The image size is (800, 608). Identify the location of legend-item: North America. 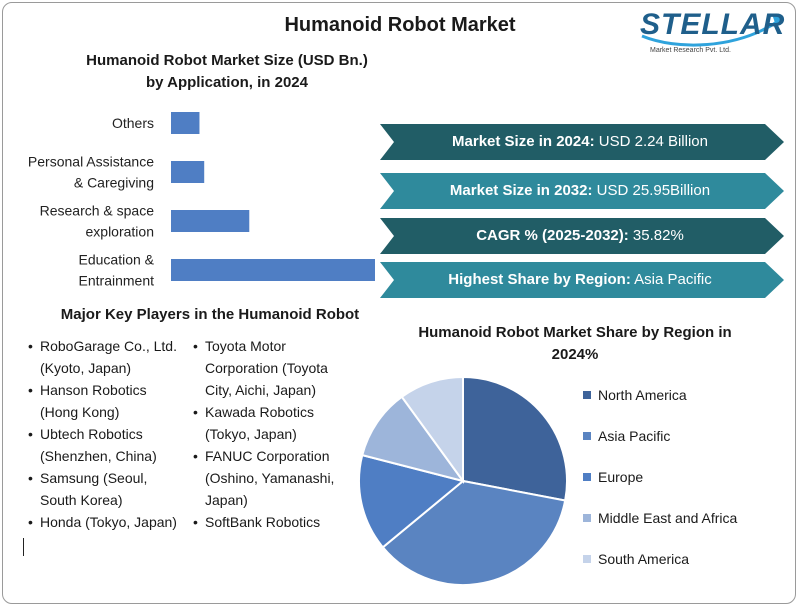
(660, 405).